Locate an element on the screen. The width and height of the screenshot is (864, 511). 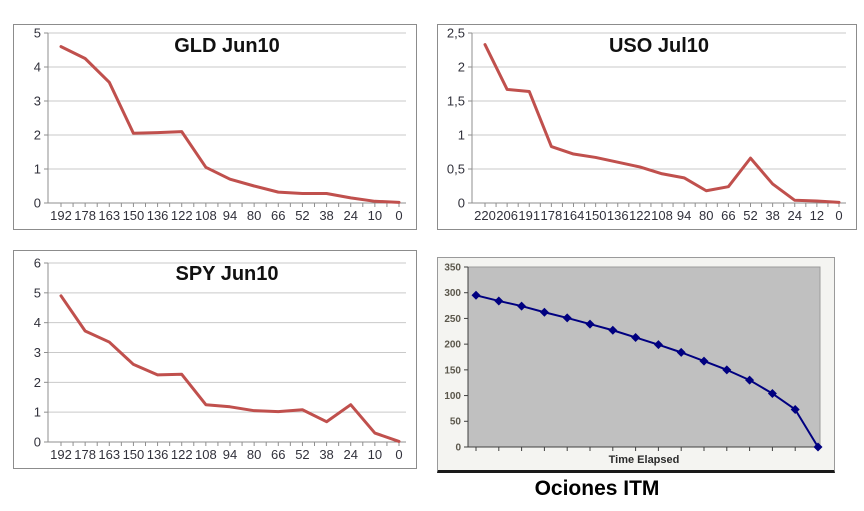
svg-text: 100 is located at coordinates (452, 396).